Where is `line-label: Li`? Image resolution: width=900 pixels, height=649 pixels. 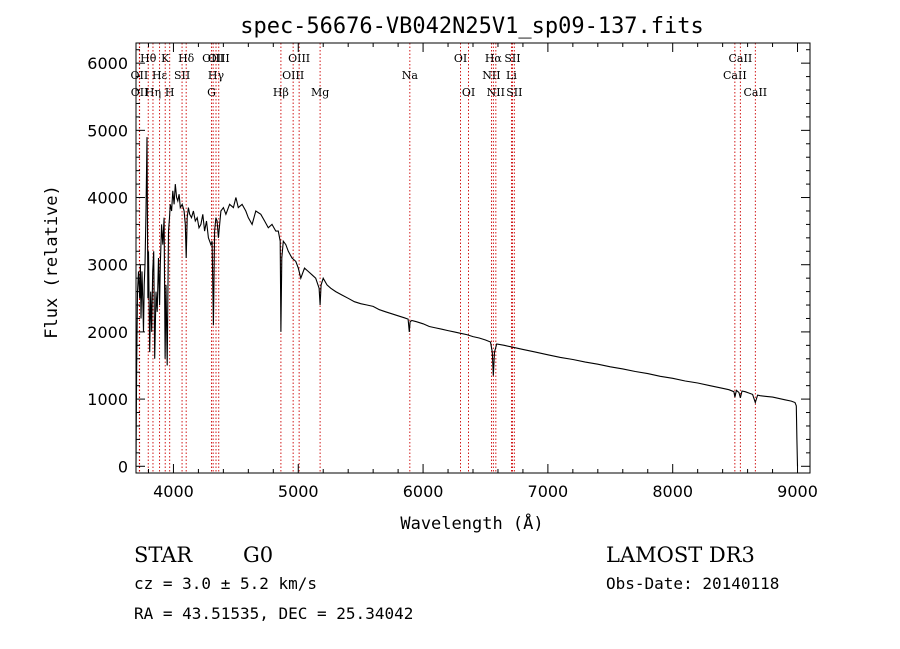
line-label: Li is located at coordinates (511, 75).